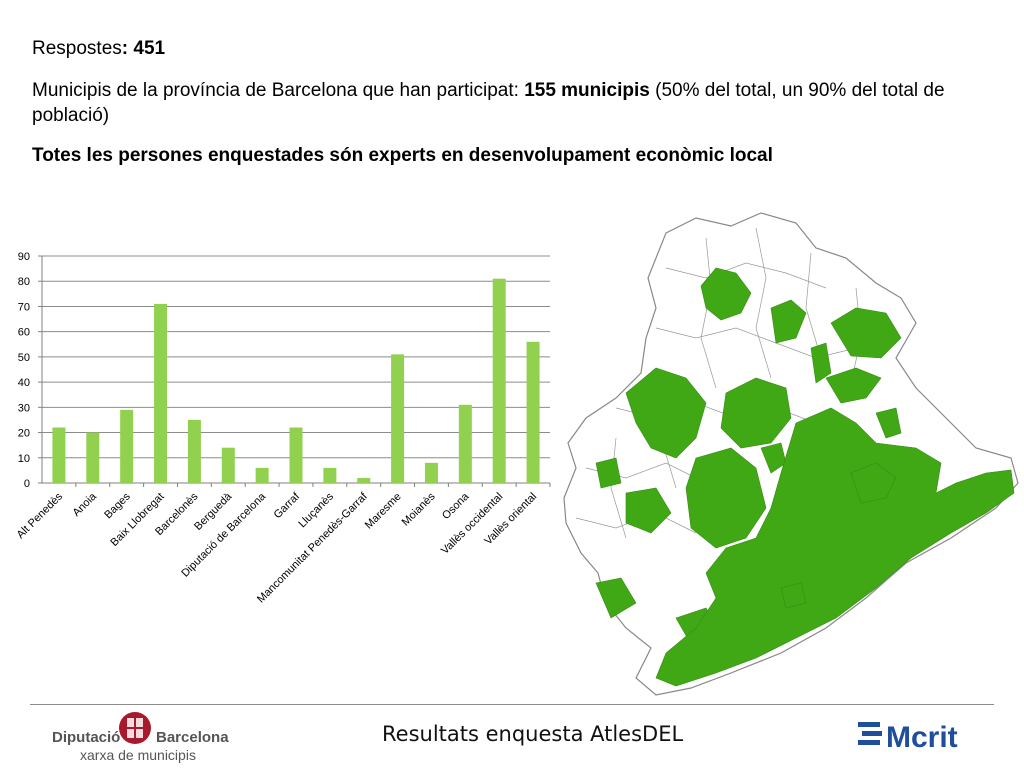  Describe the element at coordinates (512, 48) in the screenshot. I see `responses-line: Respostes: 451` at that location.